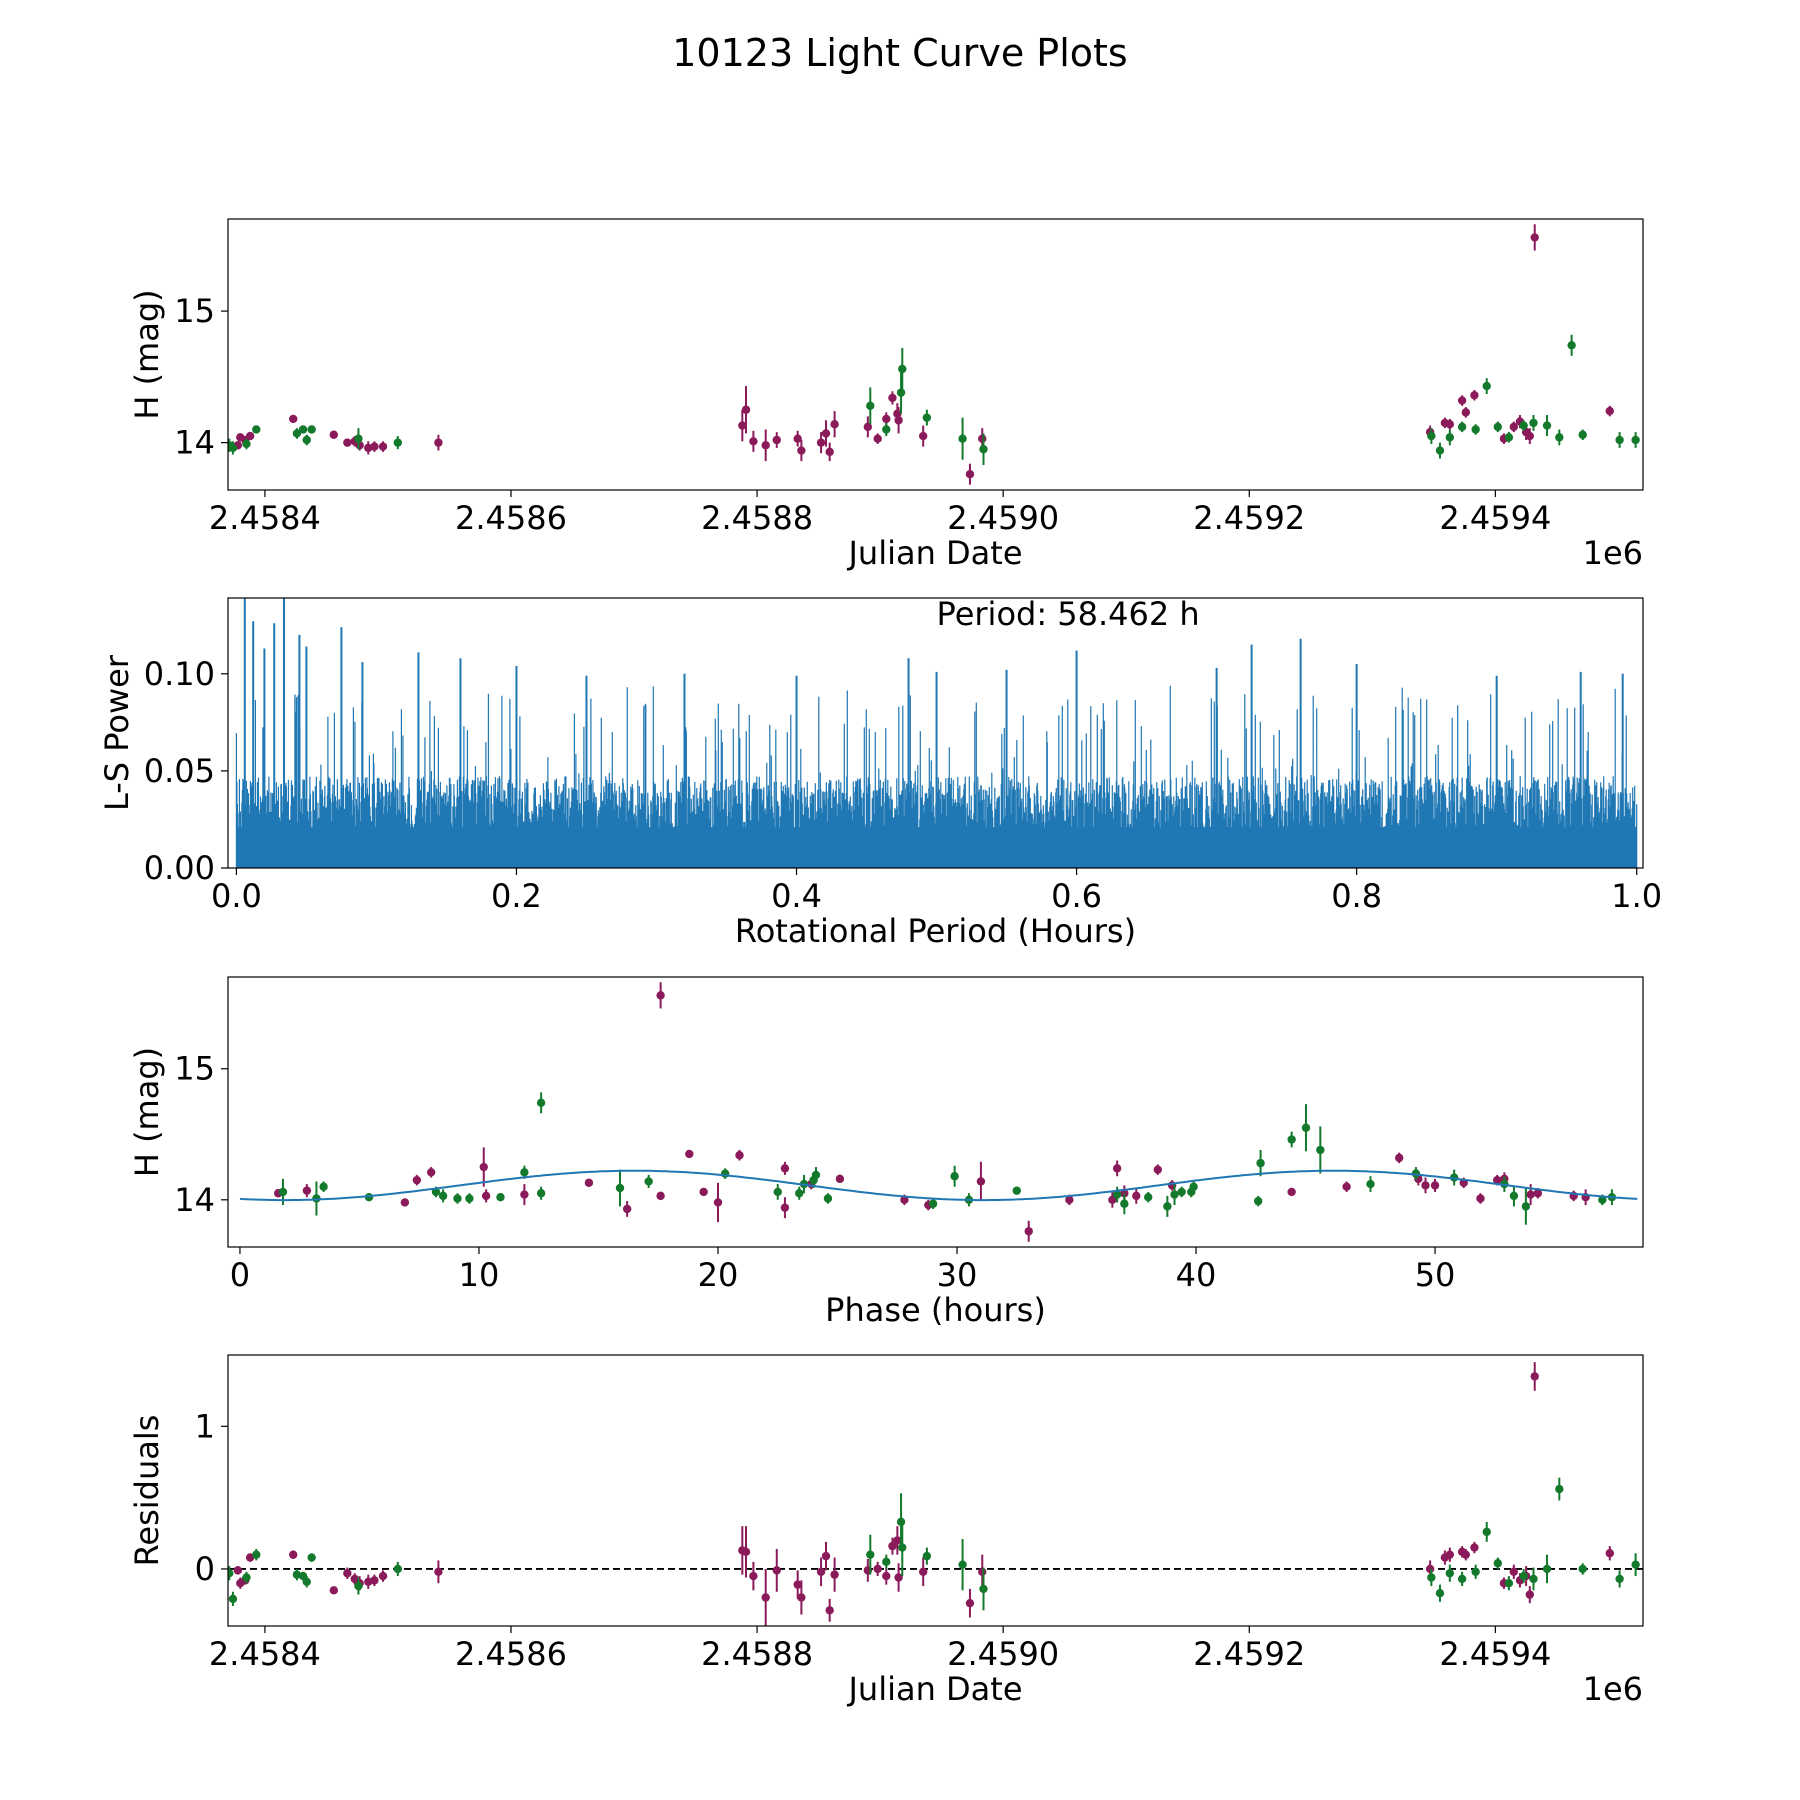 This screenshot has height=1800, width=1800. Describe the element at coordinates (236, 896) in the screenshot. I see `x-tick-label: 0.0` at that location.